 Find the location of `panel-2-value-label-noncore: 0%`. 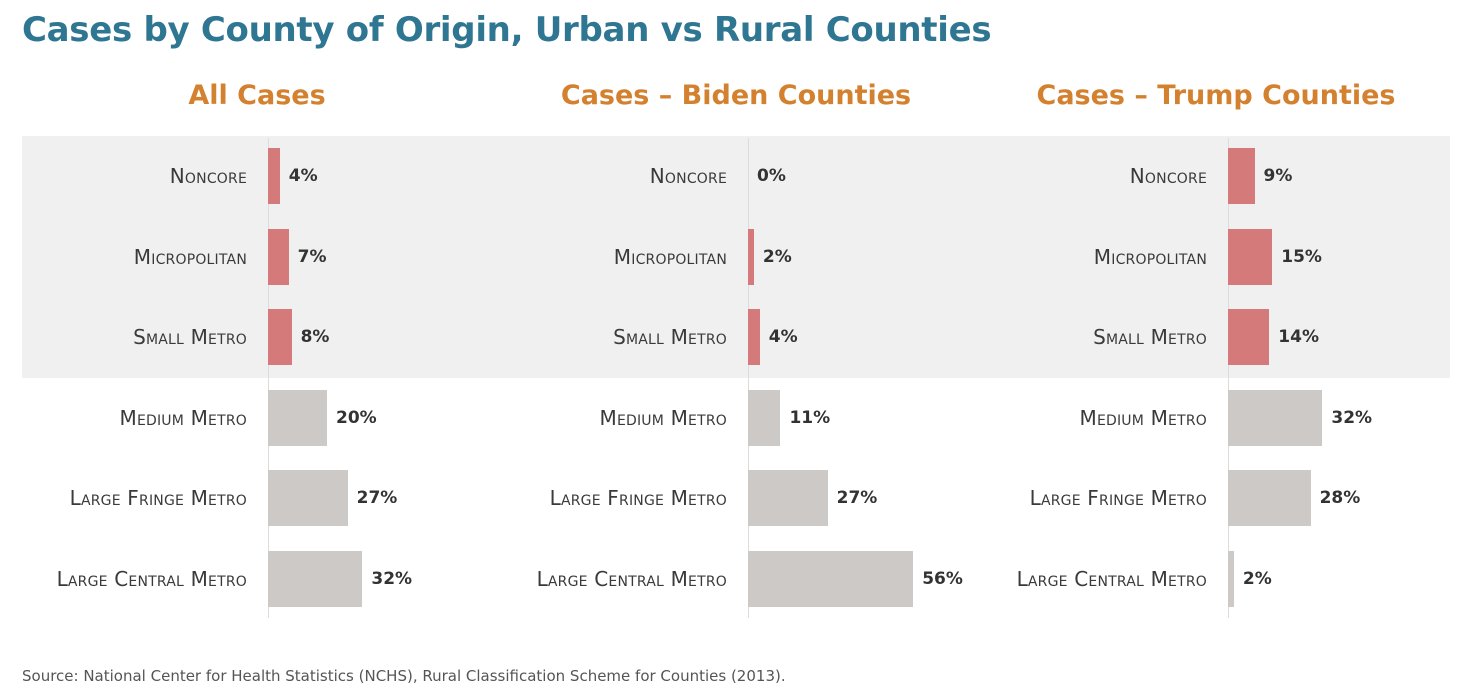

panel-2-value-label-noncore: 0% is located at coordinates (771, 176).